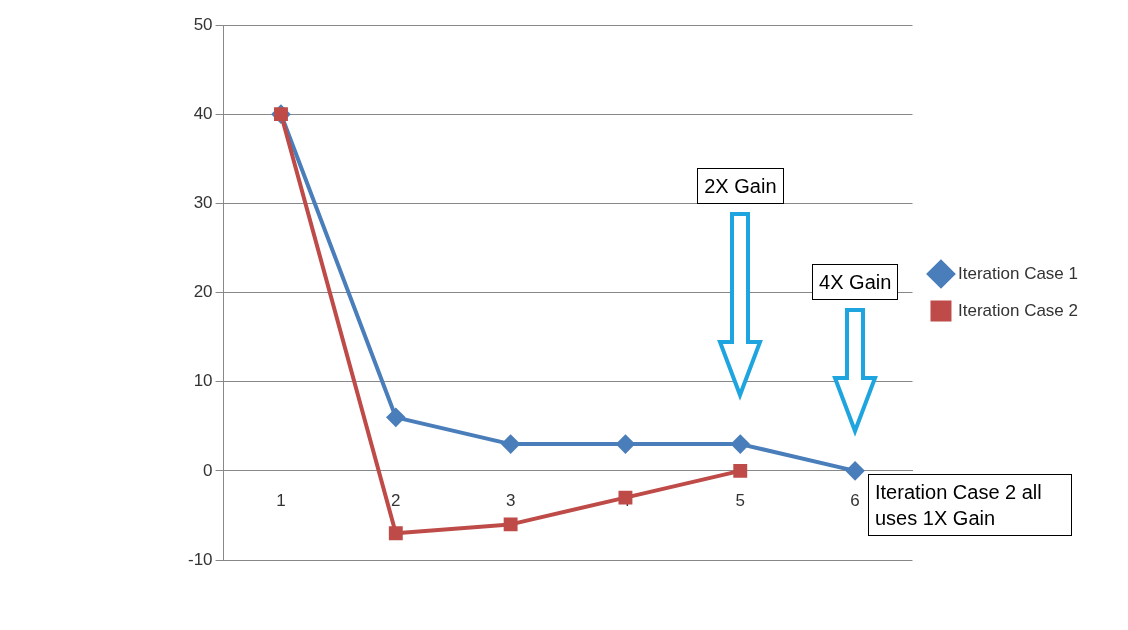 This screenshot has width=1128, height=630. What do you see at coordinates (200, 559) in the screenshot?
I see `y-tick-label: -10` at bounding box center [200, 559].